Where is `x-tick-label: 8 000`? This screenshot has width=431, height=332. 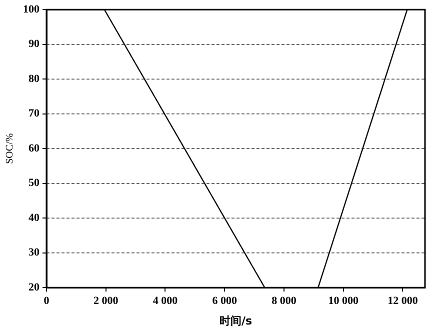 x-tick-label: 8 000 is located at coordinates (284, 301).